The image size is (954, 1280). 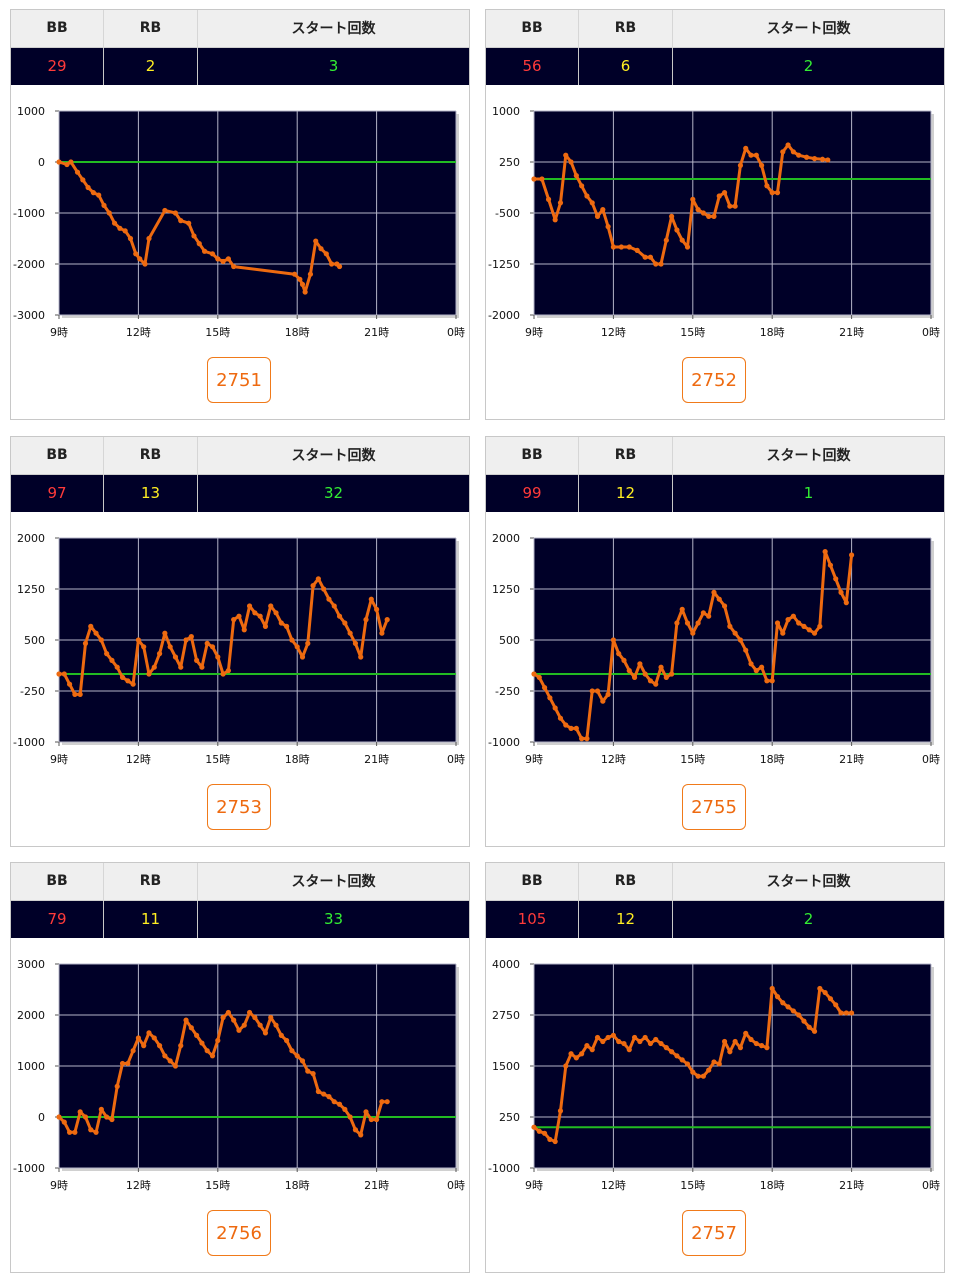 What do you see at coordinates (31, 111) in the screenshot?
I see `y-tick-label: 1000` at bounding box center [31, 111].